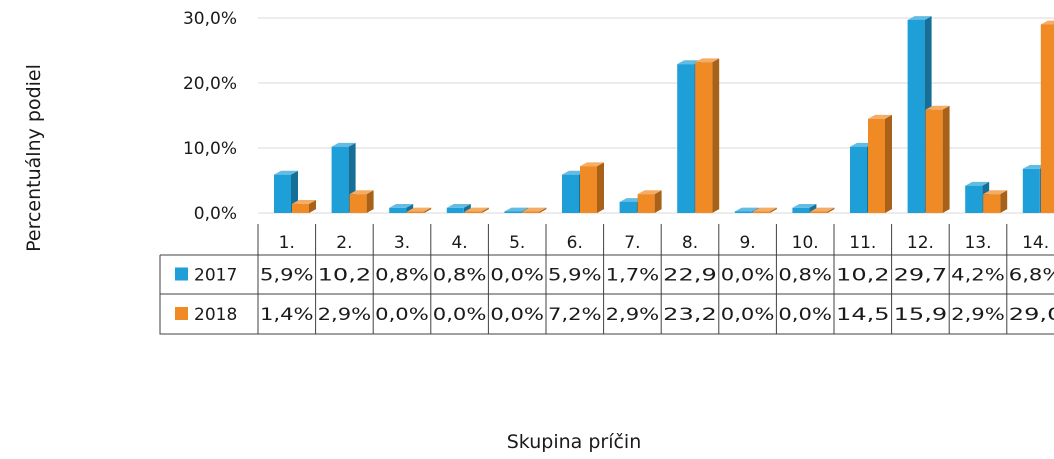 Image resolution: width=1054 pixels, height=459 pixels. What do you see at coordinates (460, 315) in the screenshot?
I see `data-label-2018-4: 0,0%` at bounding box center [460, 315].